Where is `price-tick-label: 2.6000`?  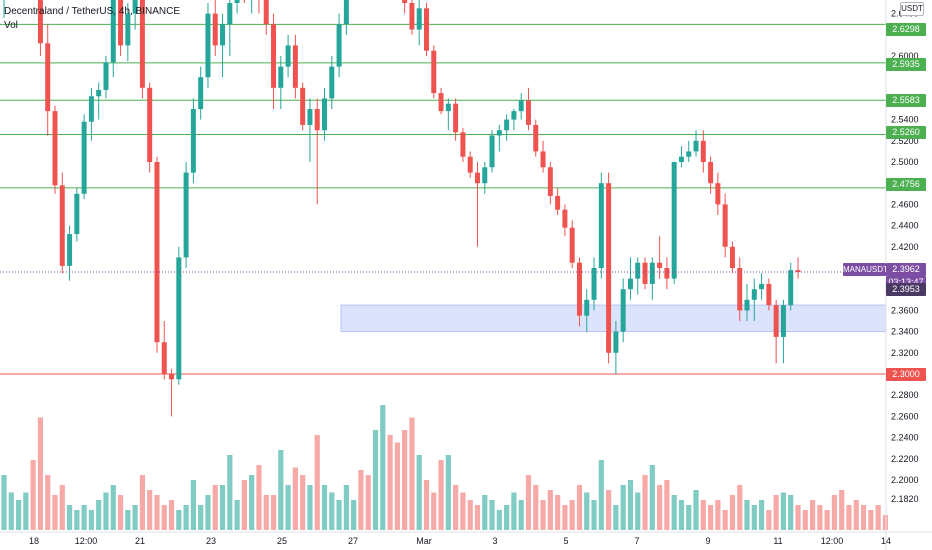 price-tick-label: 2.6000 is located at coordinates (905, 56).